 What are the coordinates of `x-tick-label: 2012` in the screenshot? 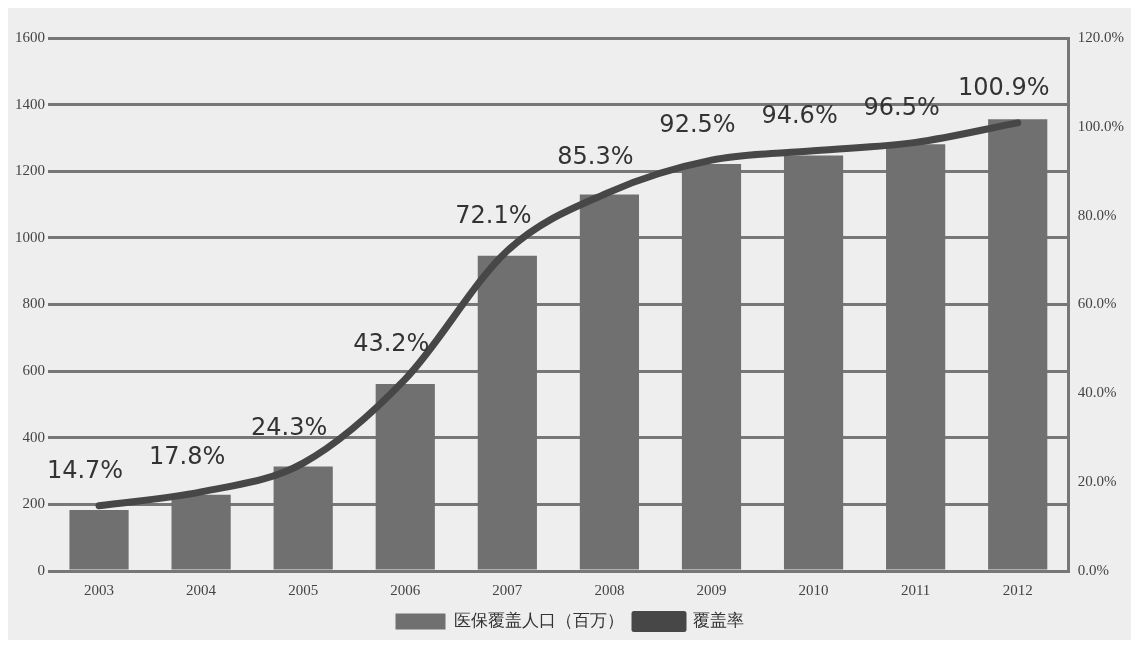 It's located at (1017, 589).